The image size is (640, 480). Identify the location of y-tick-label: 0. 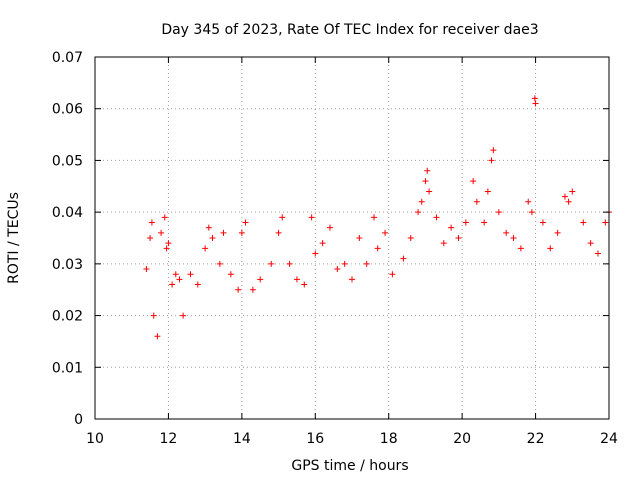
(78, 420).